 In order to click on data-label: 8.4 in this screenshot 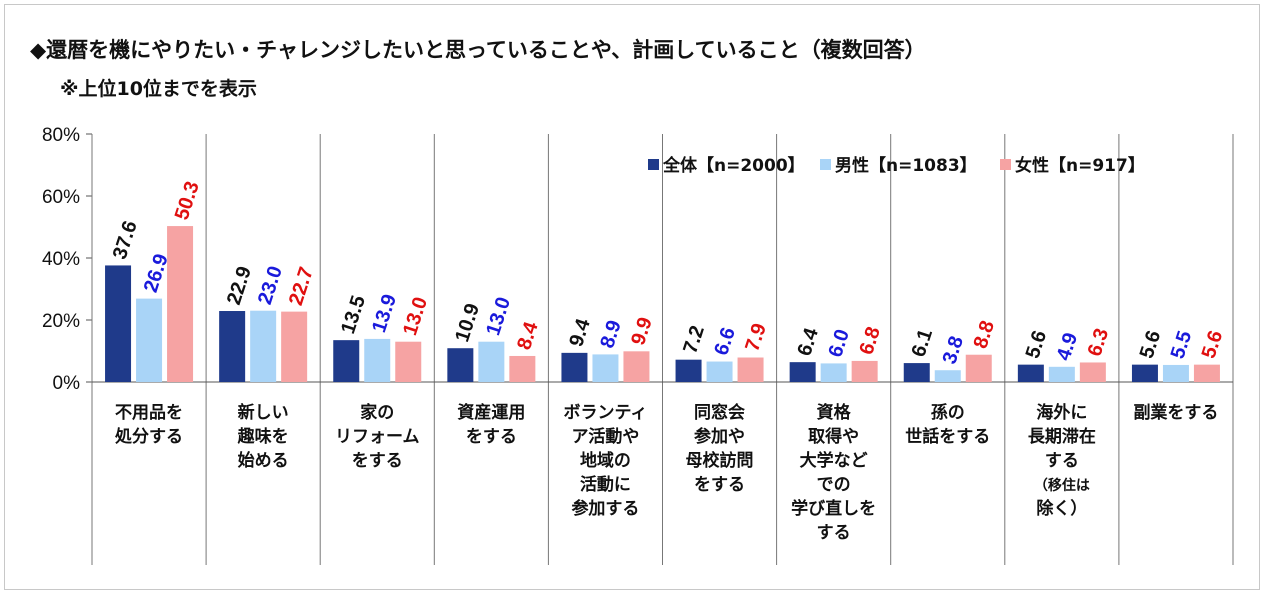, I will do `click(528, 335)`.